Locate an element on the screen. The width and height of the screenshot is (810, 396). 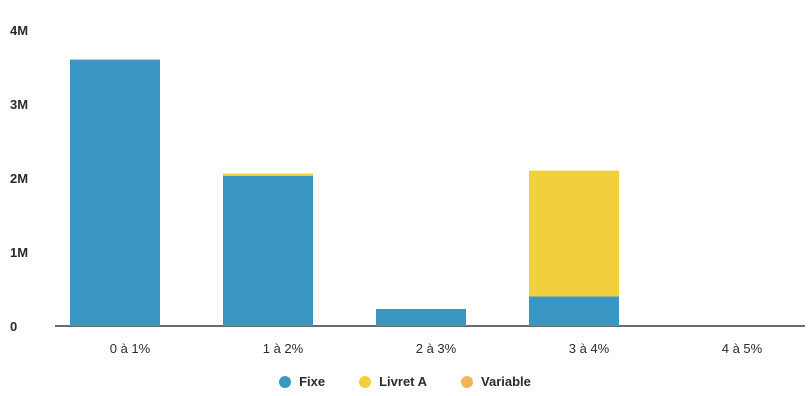
legend-item: Fixe is located at coordinates (302, 381).